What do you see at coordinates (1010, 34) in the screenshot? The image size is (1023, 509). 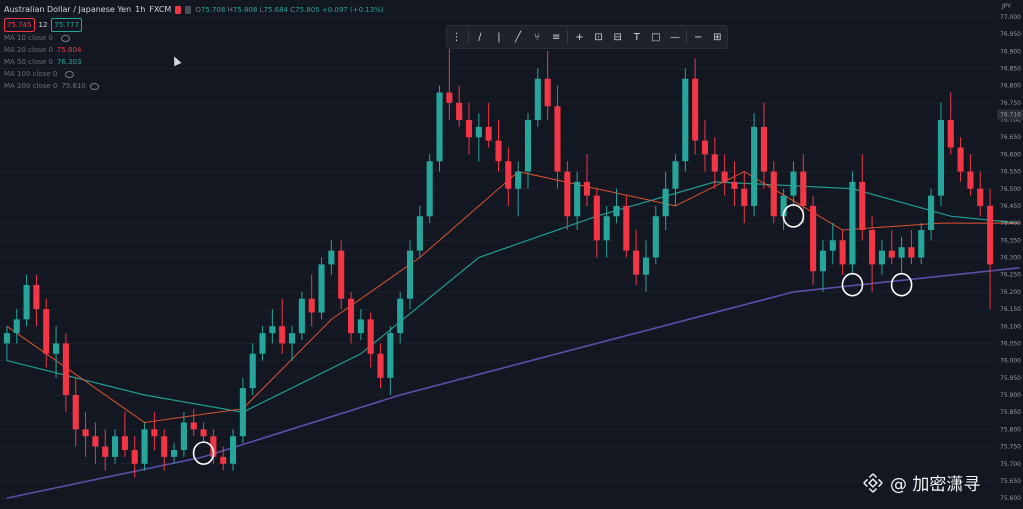 I see `price-tick-label: 76.950` at bounding box center [1010, 34].